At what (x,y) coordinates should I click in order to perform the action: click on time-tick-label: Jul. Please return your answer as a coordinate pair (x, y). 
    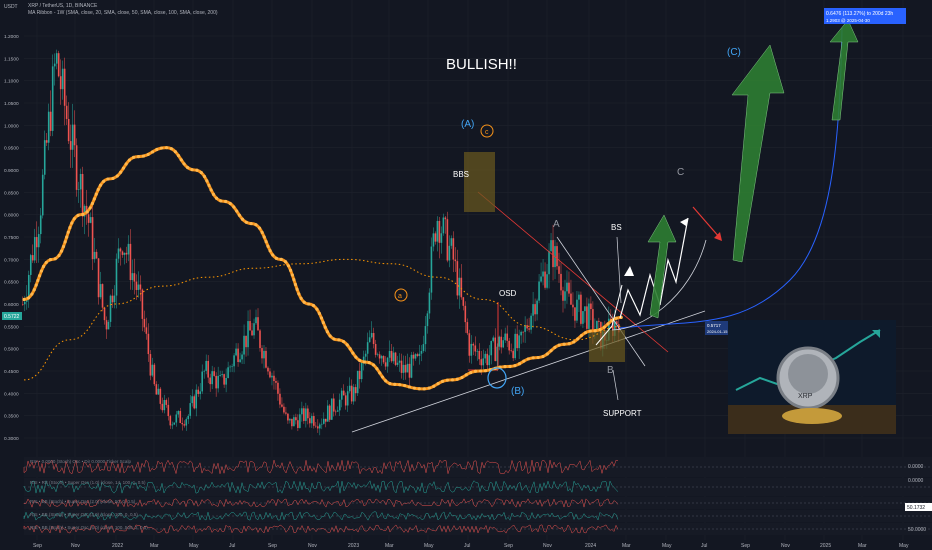
    Looking at the image, I should click on (704, 546).